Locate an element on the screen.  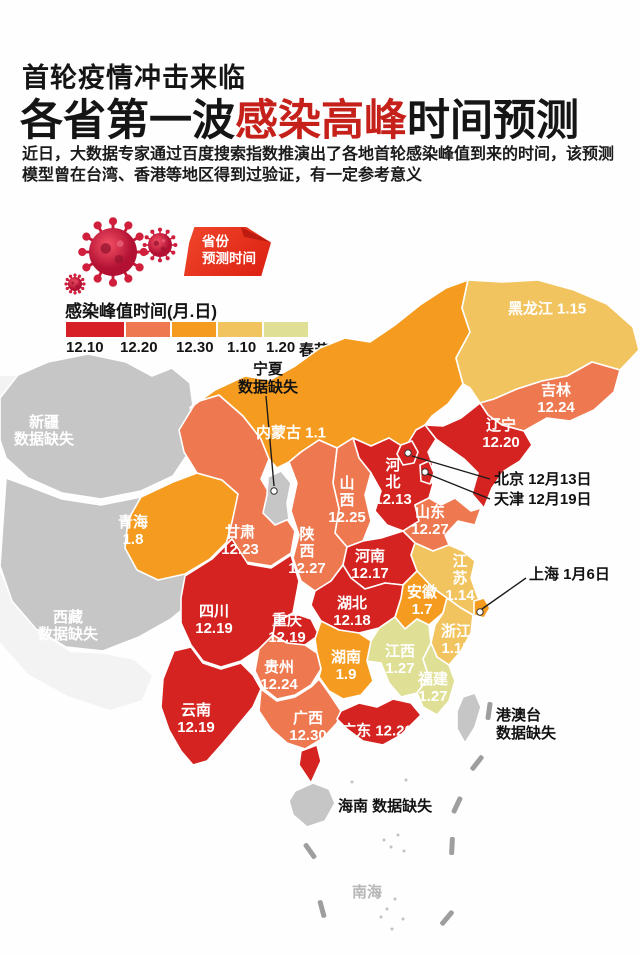
province-云南 is located at coordinates (211, 706).